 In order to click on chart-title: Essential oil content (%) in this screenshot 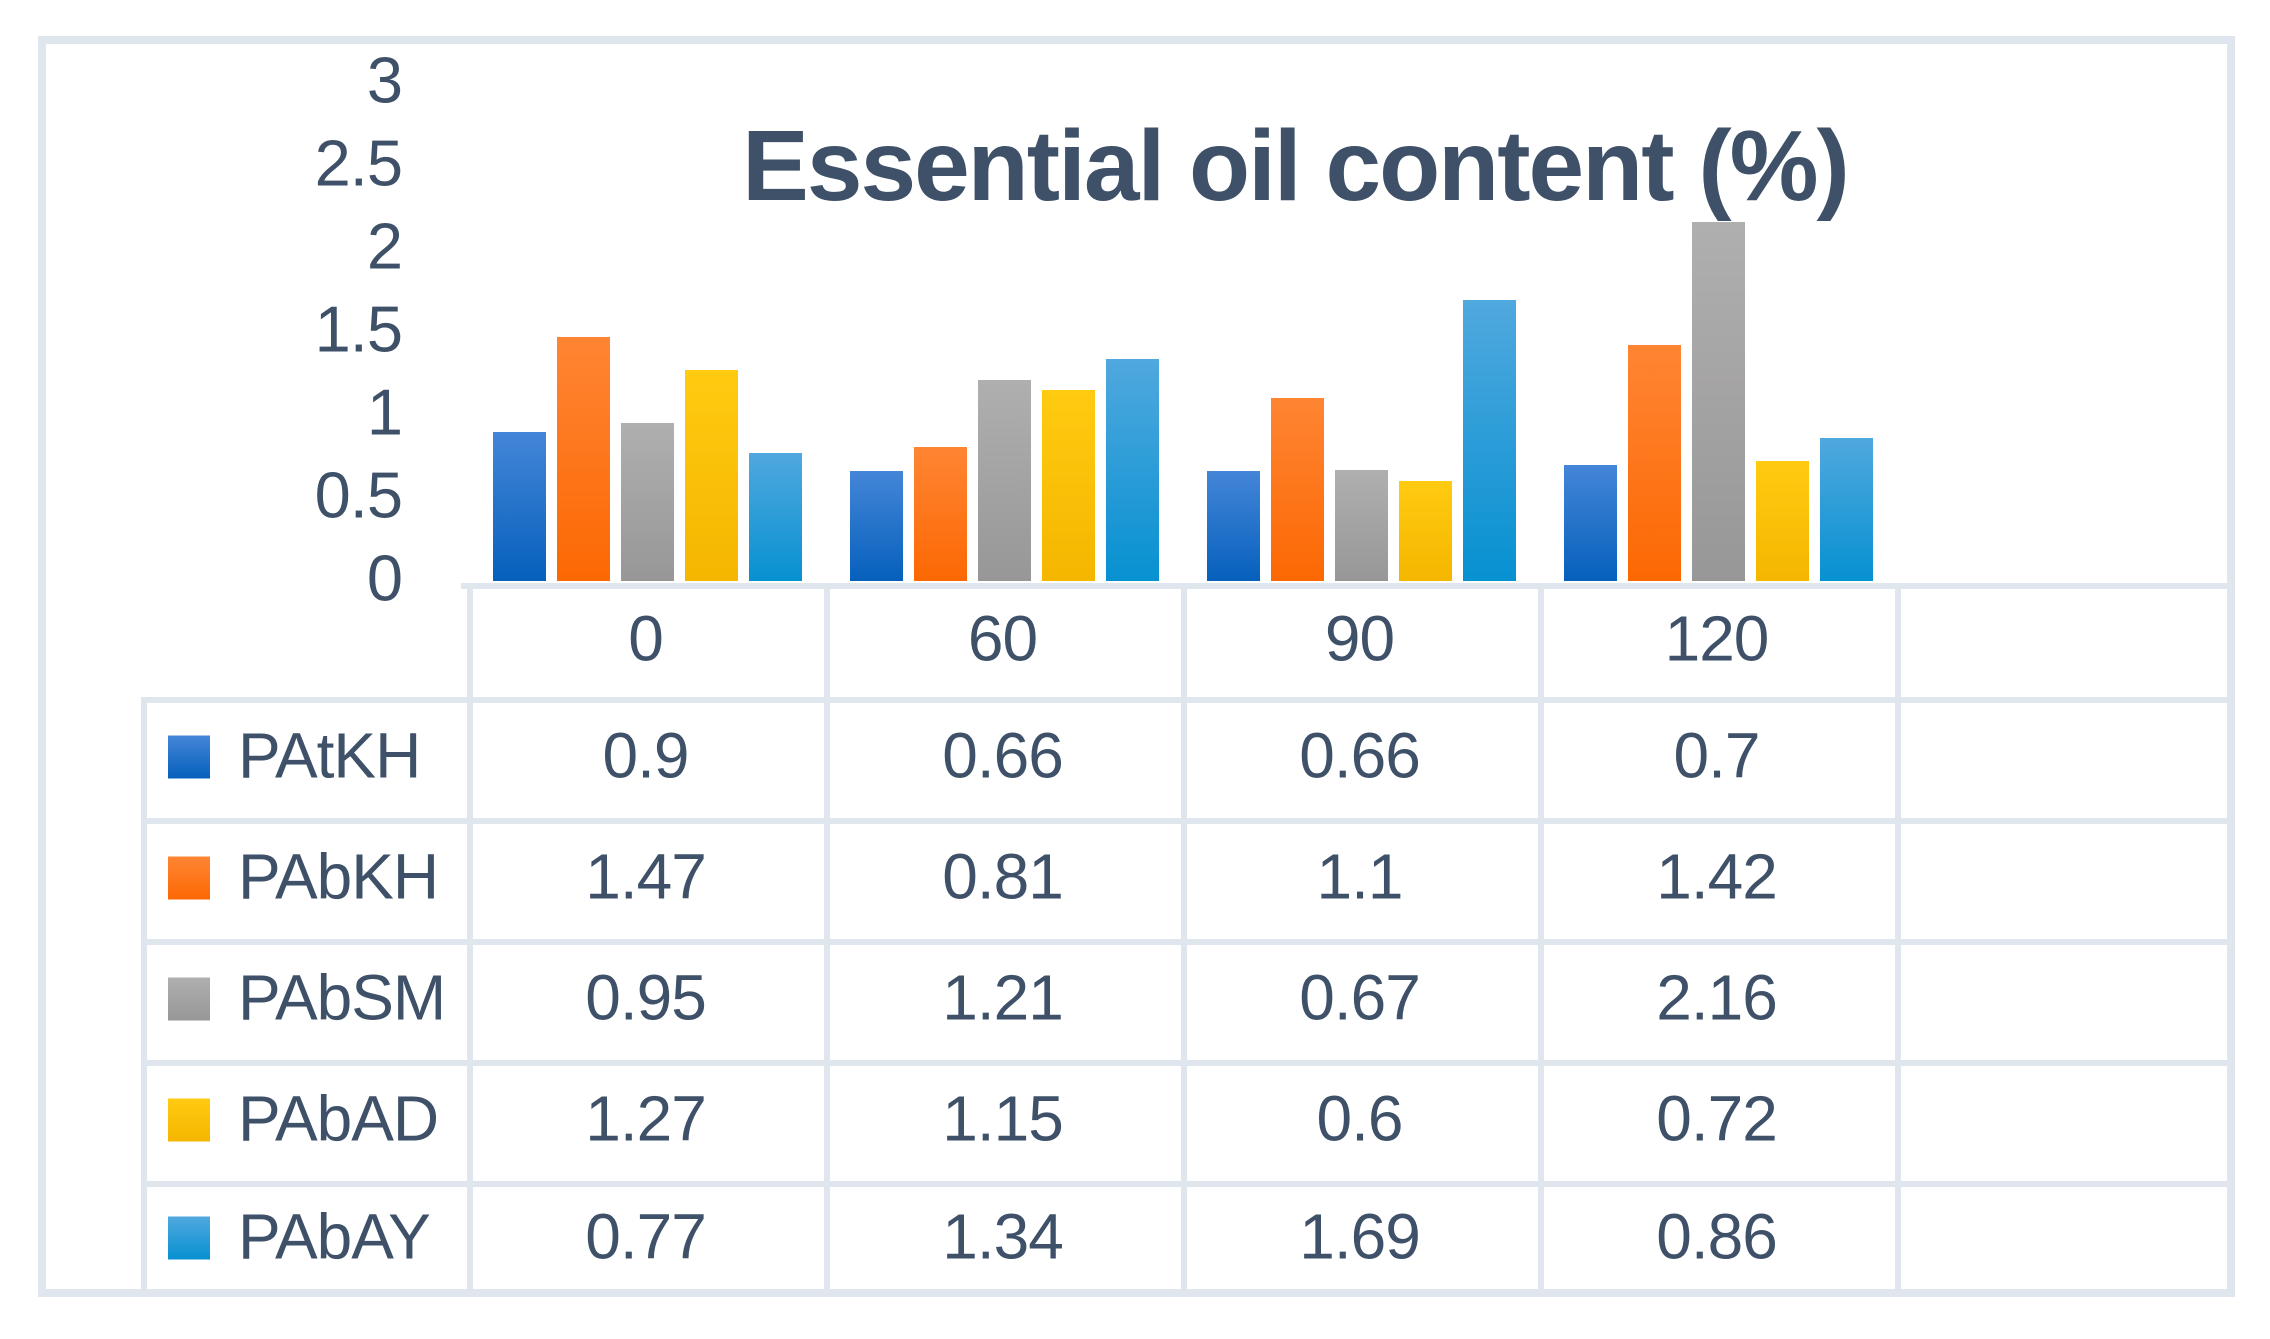, I will do `click(1296, 166)`.